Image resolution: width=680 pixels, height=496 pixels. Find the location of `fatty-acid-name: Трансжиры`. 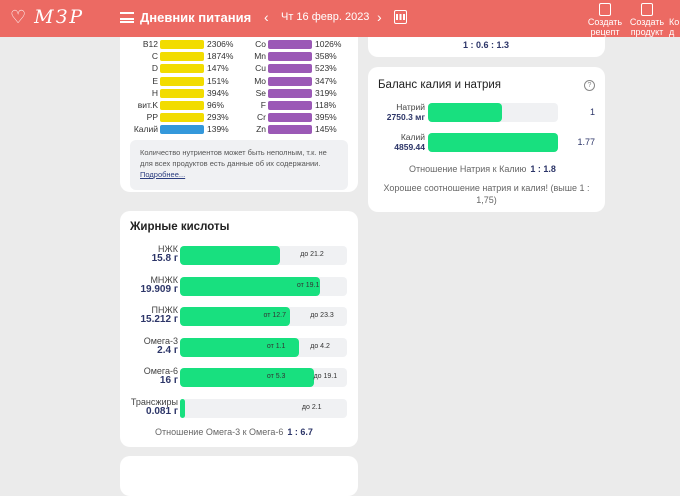

fatty-acid-name: Трансжиры is located at coordinates (154, 401).